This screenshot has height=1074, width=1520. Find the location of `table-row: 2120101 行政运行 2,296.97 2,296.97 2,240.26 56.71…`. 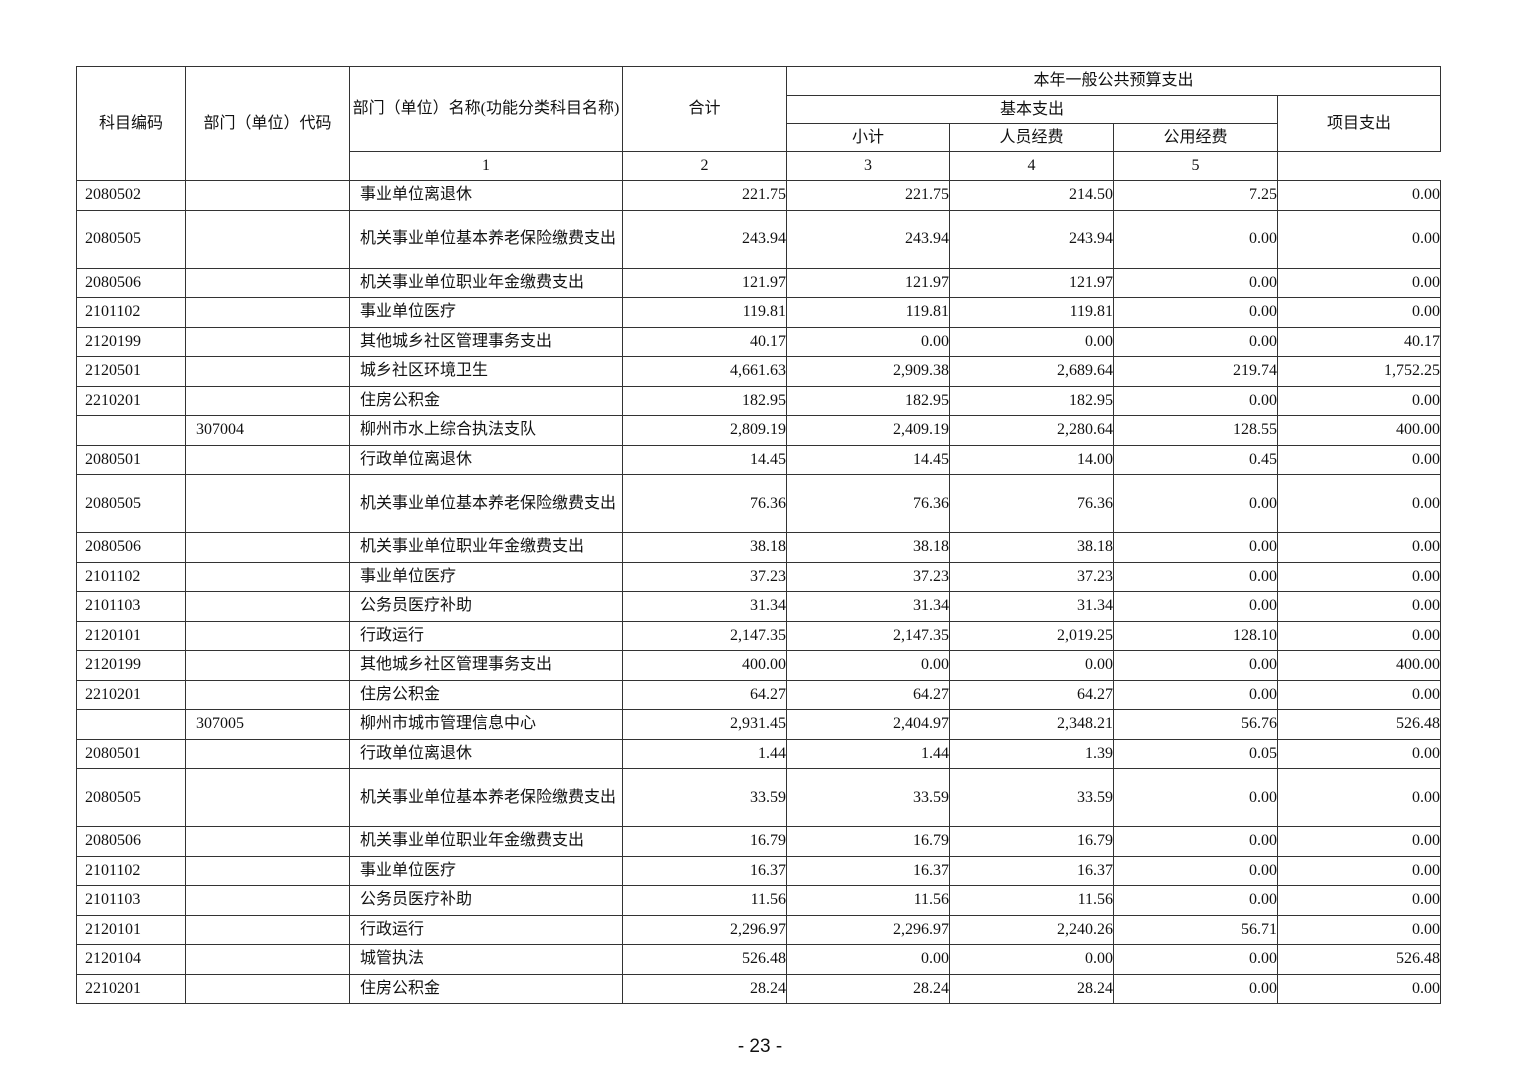

table-row: 2120101 行政运行 2,296.97 2,296.97 2,240.26 56.71… is located at coordinates (759, 929).